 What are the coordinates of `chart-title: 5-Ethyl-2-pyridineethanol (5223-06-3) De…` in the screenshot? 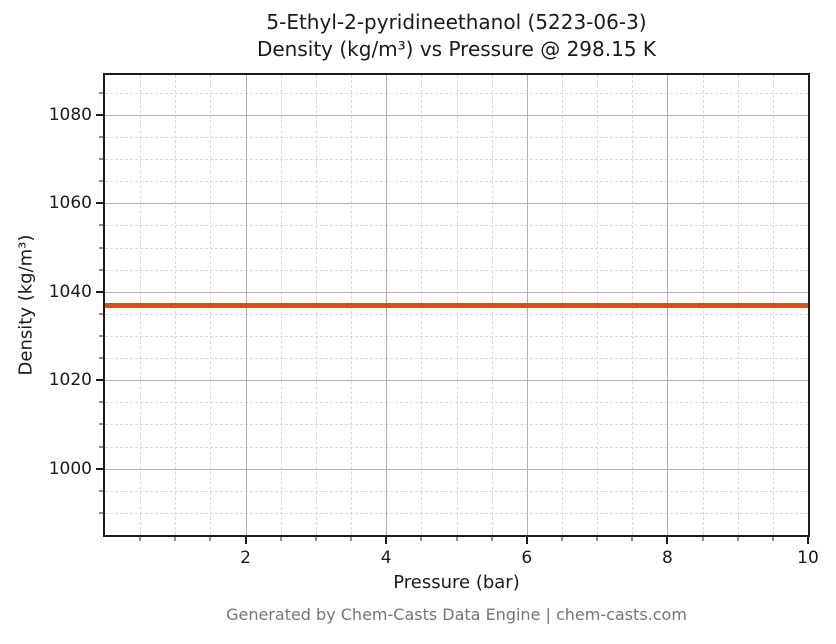 It's located at (456, 36).